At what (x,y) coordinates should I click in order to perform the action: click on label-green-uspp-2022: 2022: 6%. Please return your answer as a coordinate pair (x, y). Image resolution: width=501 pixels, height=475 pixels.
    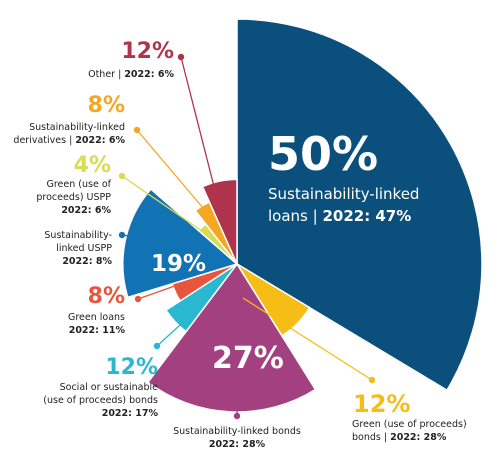
    Looking at the image, I should click on (86, 210).